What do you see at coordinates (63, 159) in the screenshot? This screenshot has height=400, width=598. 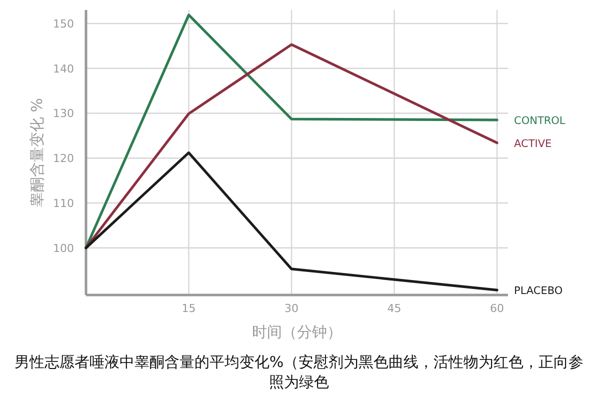 I see `y-tick-label: 120` at bounding box center [63, 159].